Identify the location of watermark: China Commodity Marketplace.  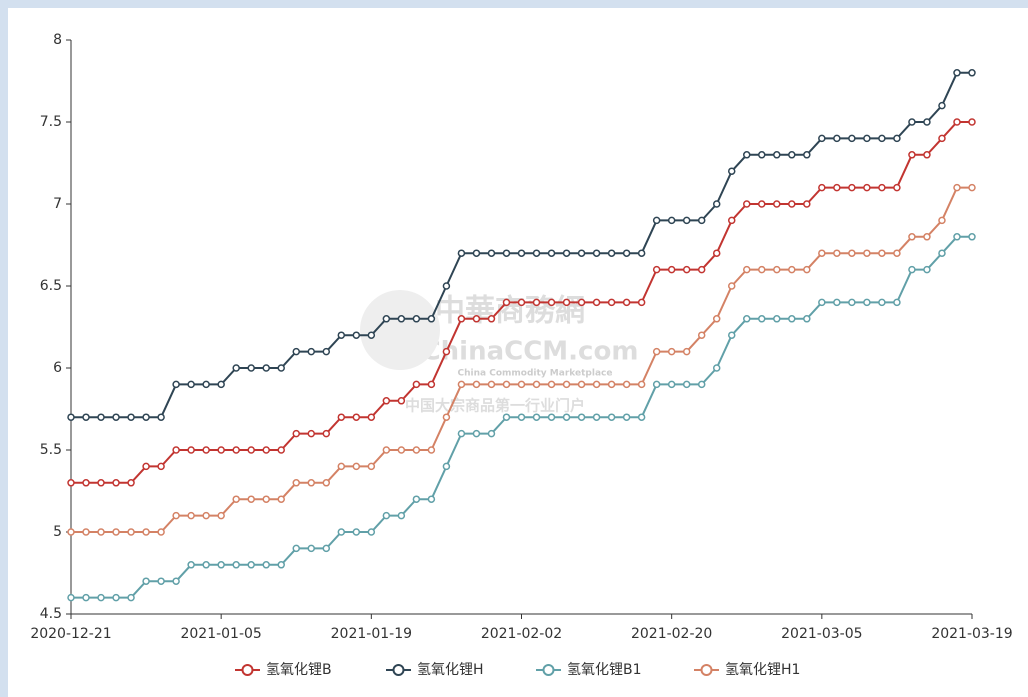
(535, 374).